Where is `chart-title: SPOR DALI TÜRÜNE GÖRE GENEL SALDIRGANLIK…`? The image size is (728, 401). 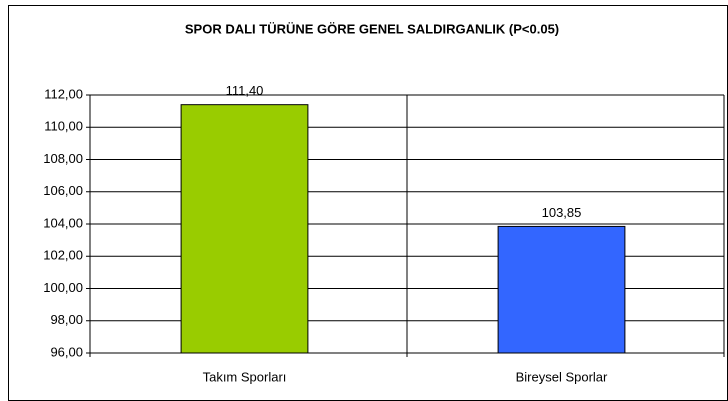
chart-title: SPOR DALI TÜRÜNE GÖRE GENEL SALDIRGANLIK… is located at coordinates (372, 28).